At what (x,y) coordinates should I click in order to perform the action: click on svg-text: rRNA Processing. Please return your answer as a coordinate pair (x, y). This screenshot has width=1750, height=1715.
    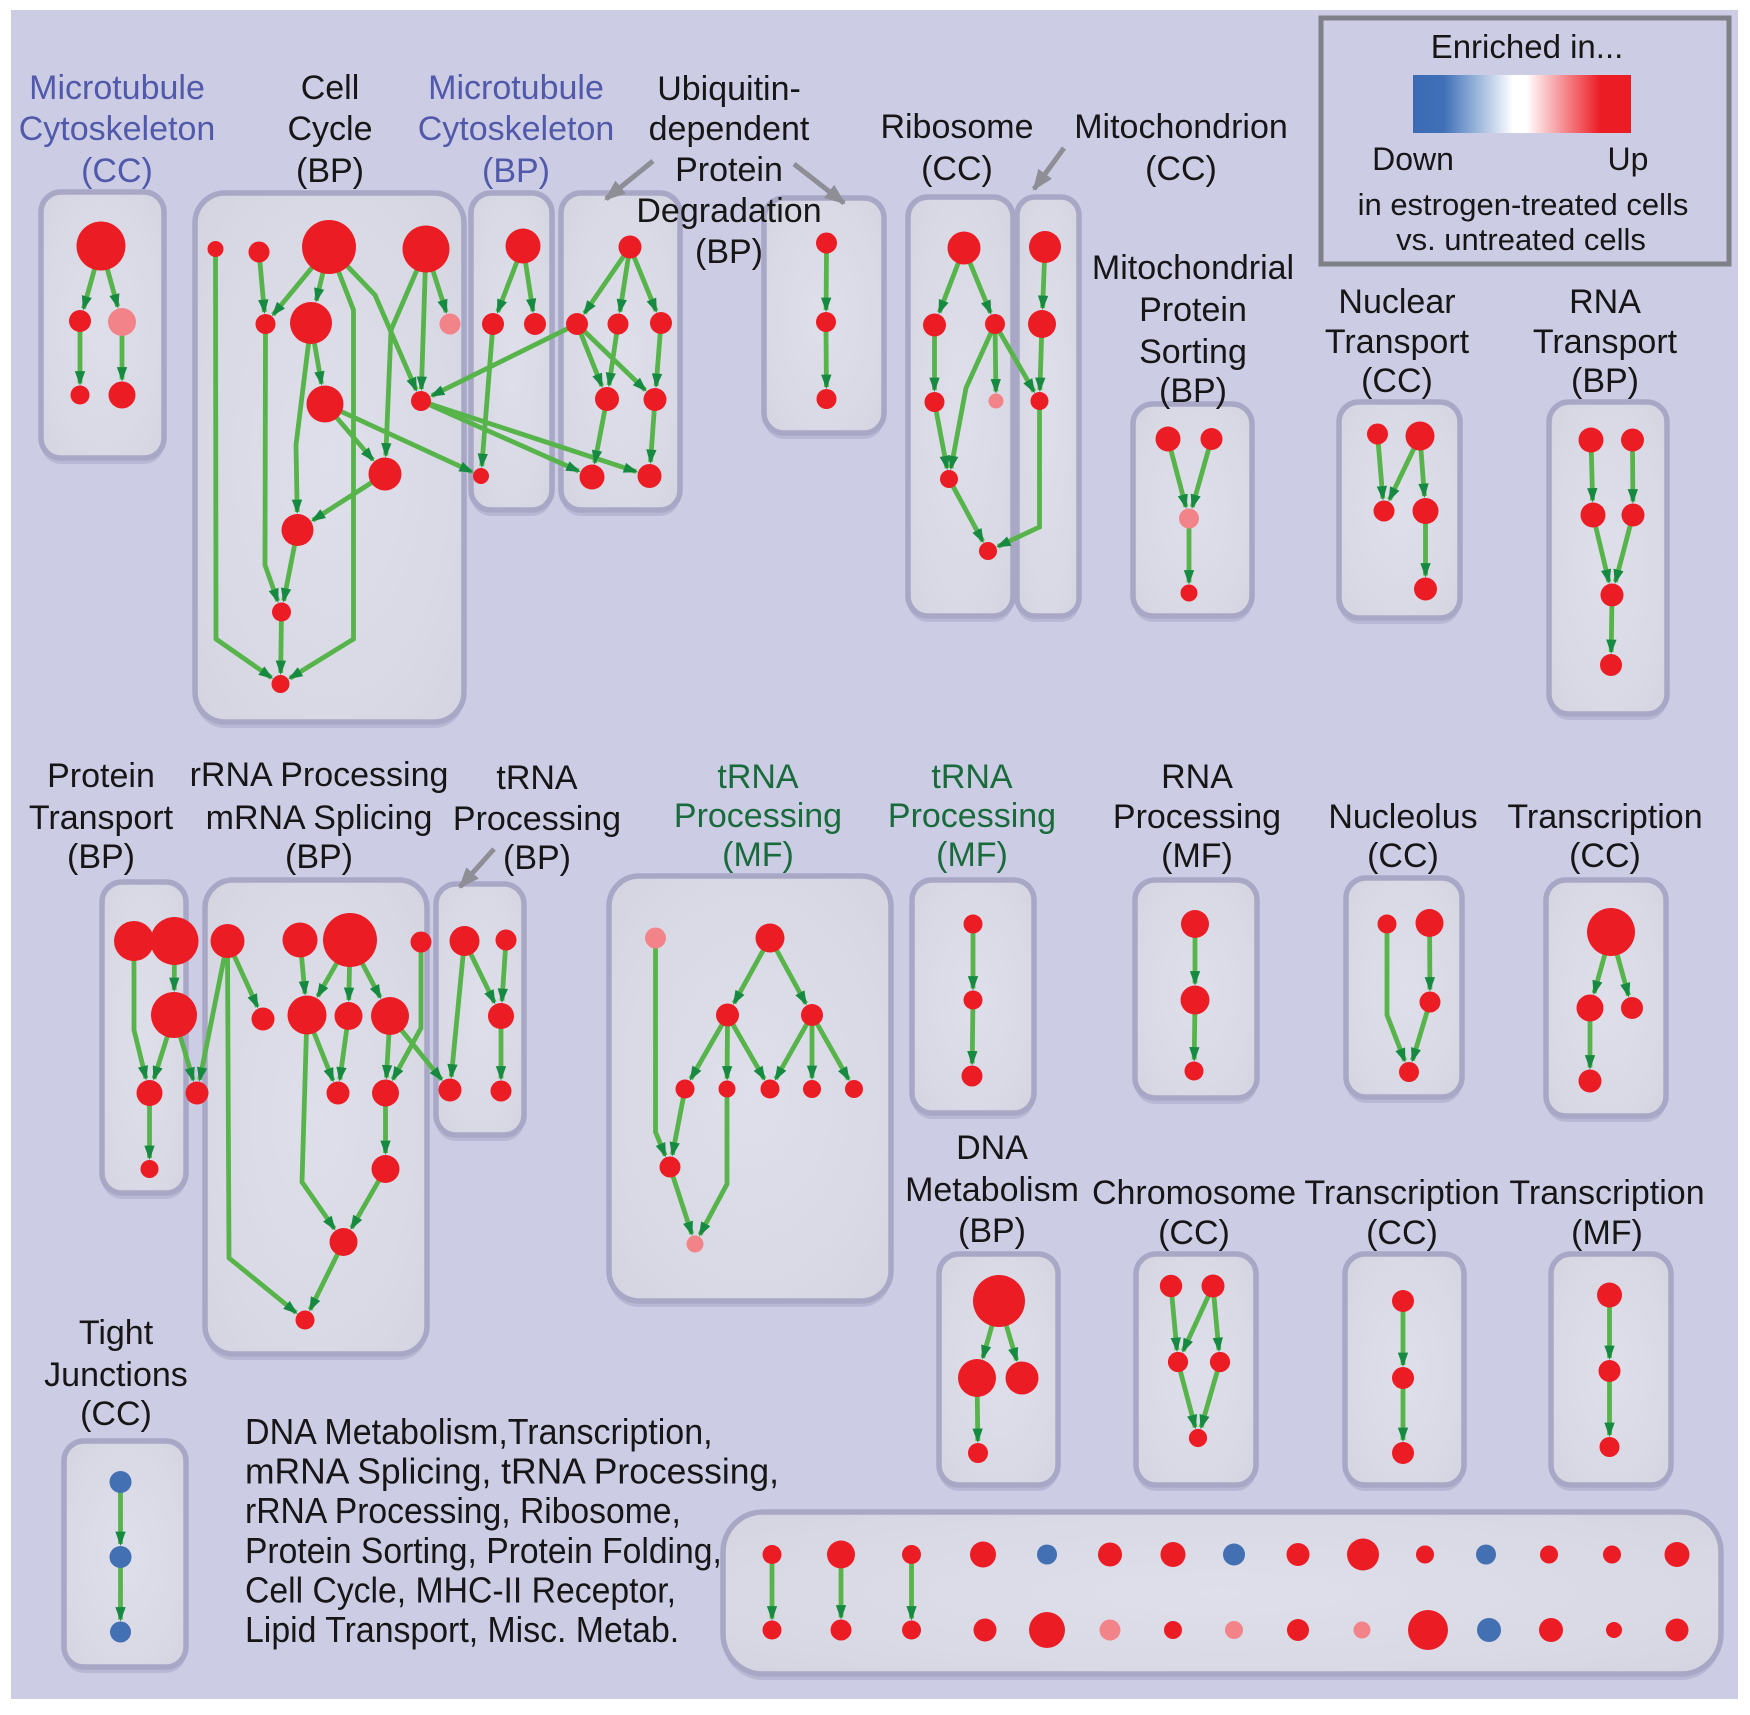
    Looking at the image, I should click on (319, 775).